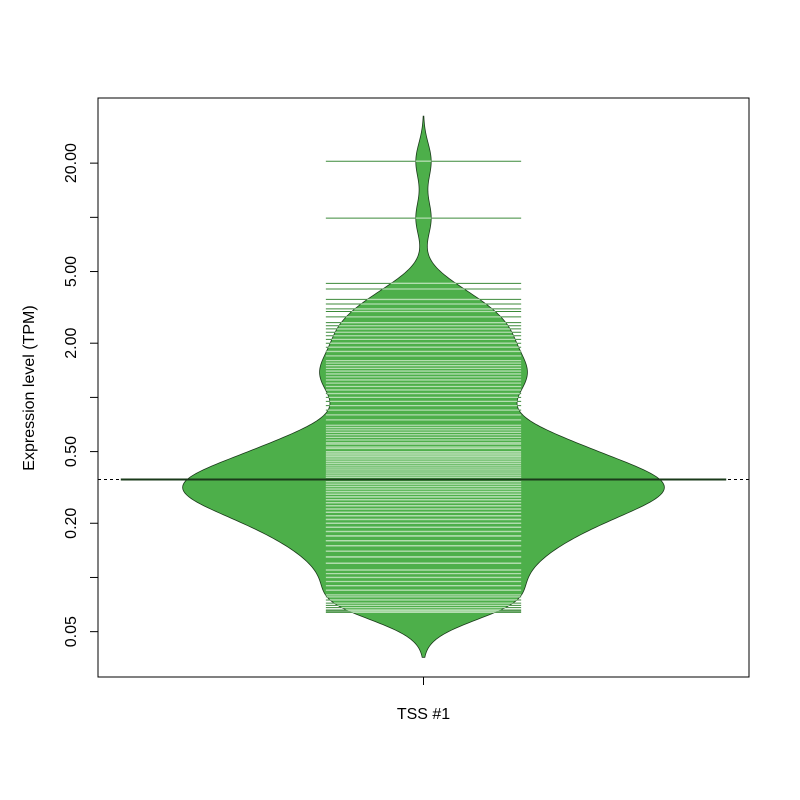 The image size is (800, 800). I want to click on y-tick-label: 0.05, so click(71, 631).